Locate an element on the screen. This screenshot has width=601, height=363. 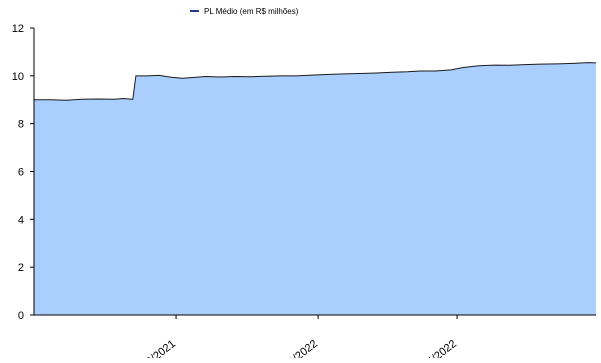
x-tick-label: 01/2022 is located at coordinates (300, 348).